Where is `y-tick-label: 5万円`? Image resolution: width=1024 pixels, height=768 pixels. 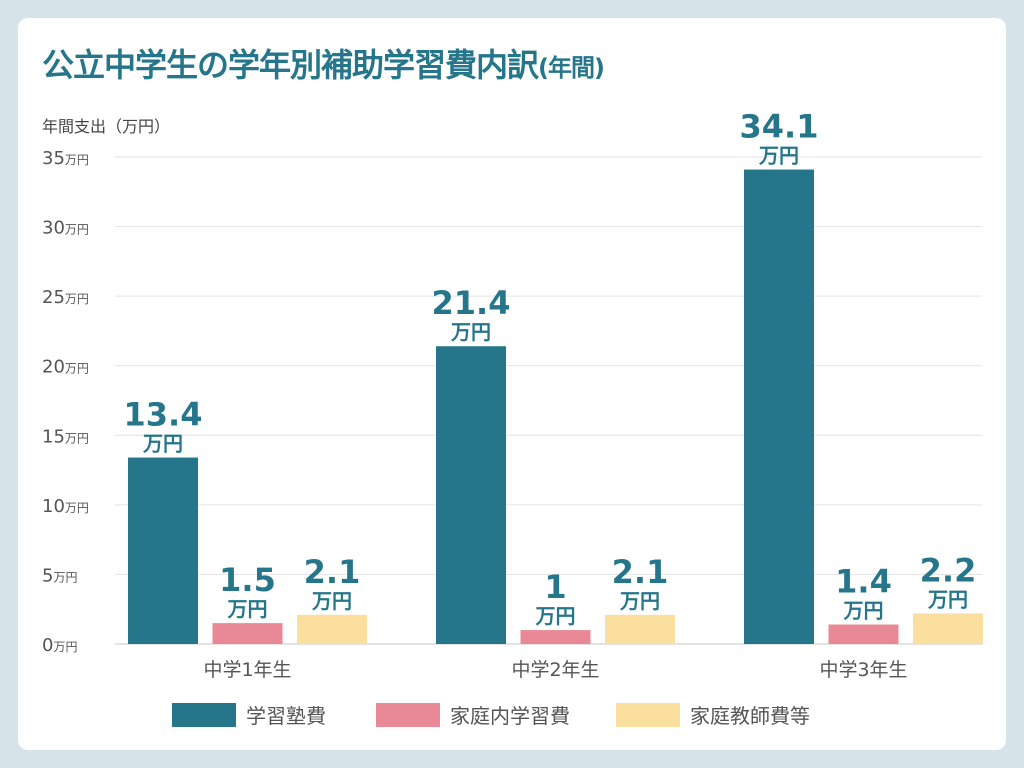 y-tick-label: 5万円 is located at coordinates (59, 575).